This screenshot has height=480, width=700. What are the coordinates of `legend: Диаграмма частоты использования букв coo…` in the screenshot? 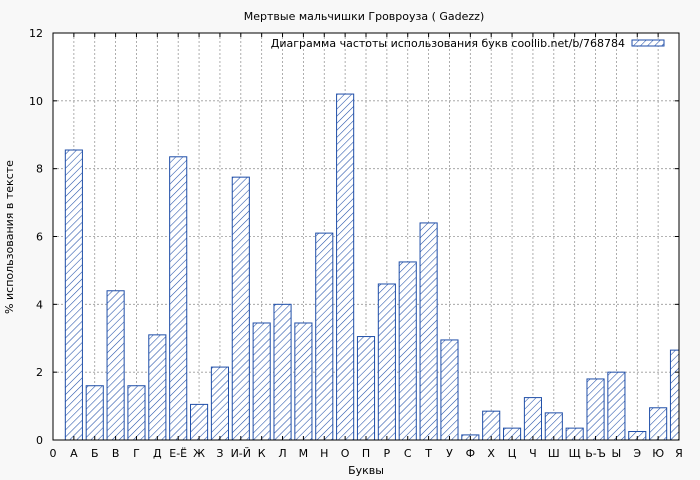 It's located at (468, 43).